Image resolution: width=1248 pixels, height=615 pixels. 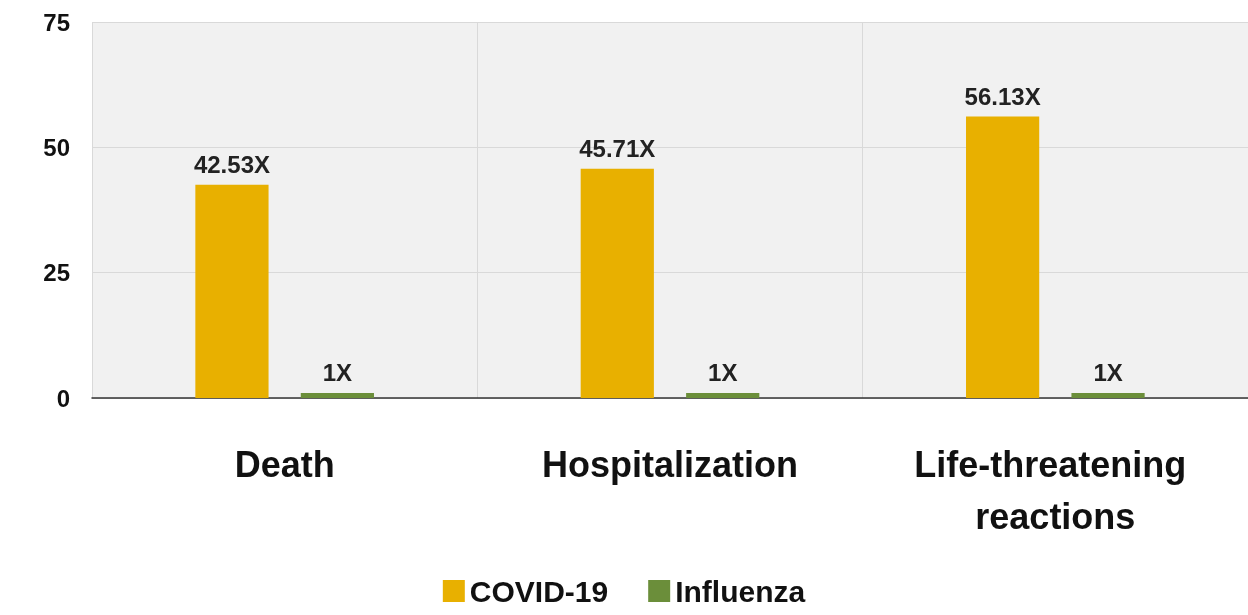 I want to click on legend-label: Influenza, so click(x=740, y=591).